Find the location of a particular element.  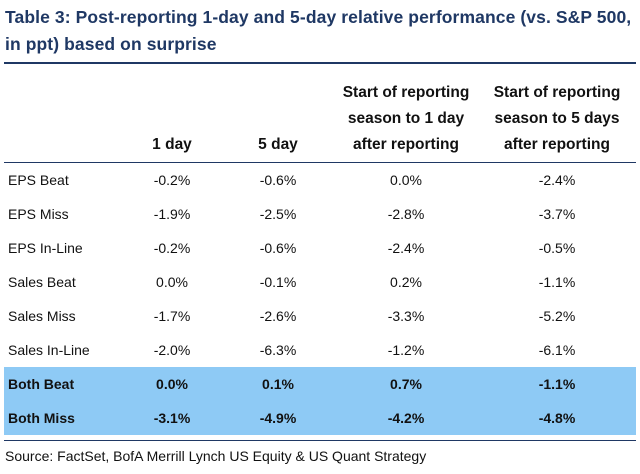

row-label: Sales Miss is located at coordinates (42, 315).